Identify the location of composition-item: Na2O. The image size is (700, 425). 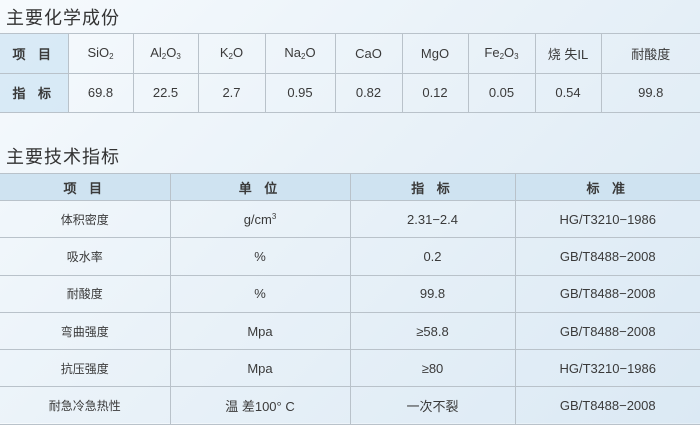
(300, 53).